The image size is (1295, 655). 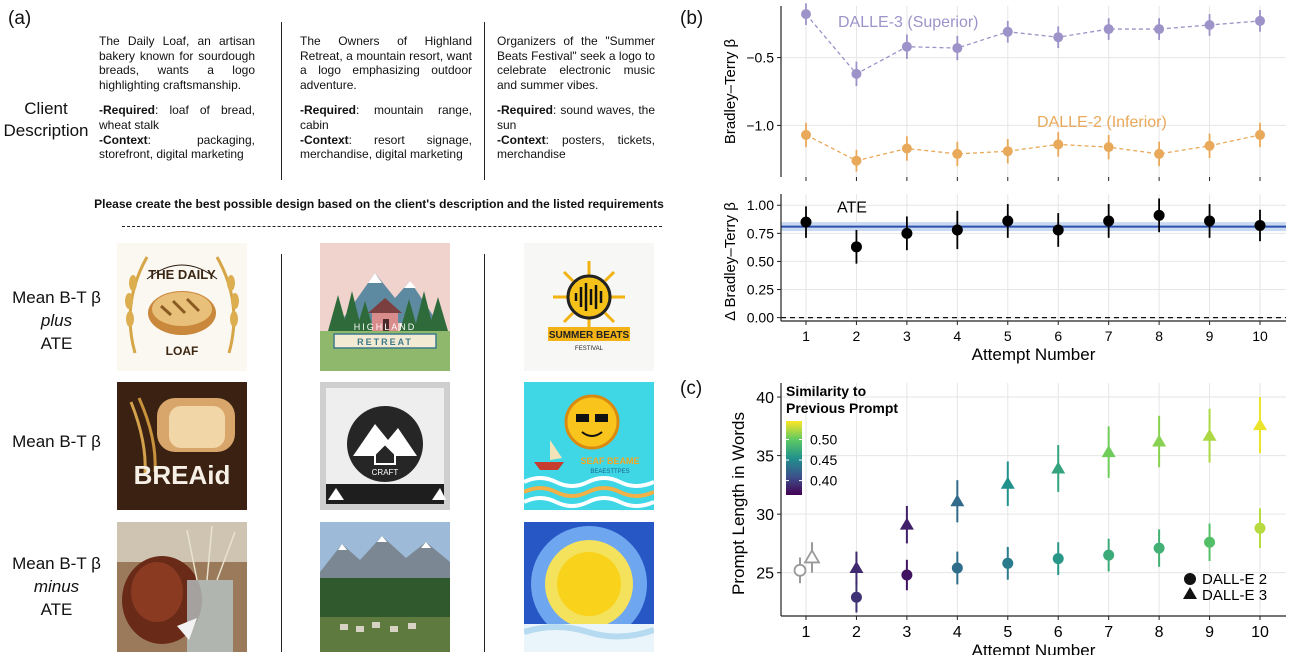 What do you see at coordinates (765, 398) in the screenshot?
I see `y-tick-label: 40` at bounding box center [765, 398].